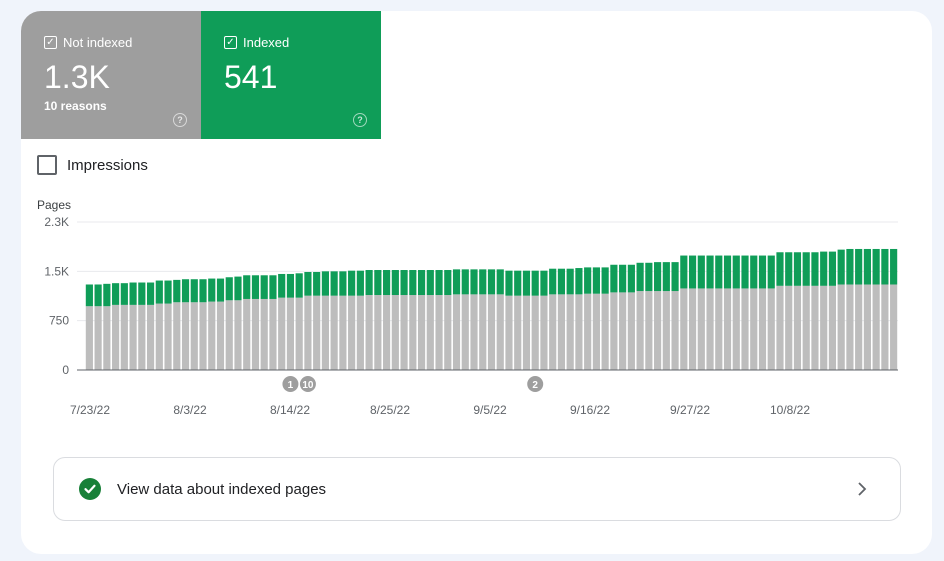 The width and height of the screenshot is (944, 561). What do you see at coordinates (690, 410) in the screenshot?
I see `x-tick-label: 9/27/22` at bounding box center [690, 410].